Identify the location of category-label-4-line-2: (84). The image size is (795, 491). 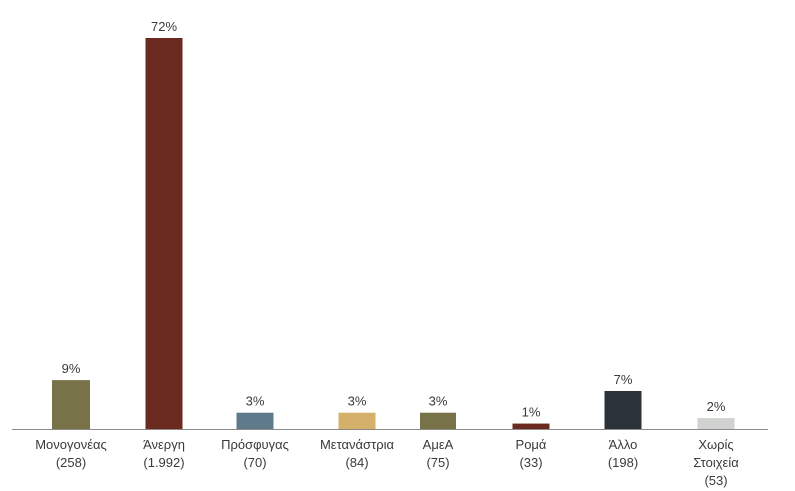
(356, 462).